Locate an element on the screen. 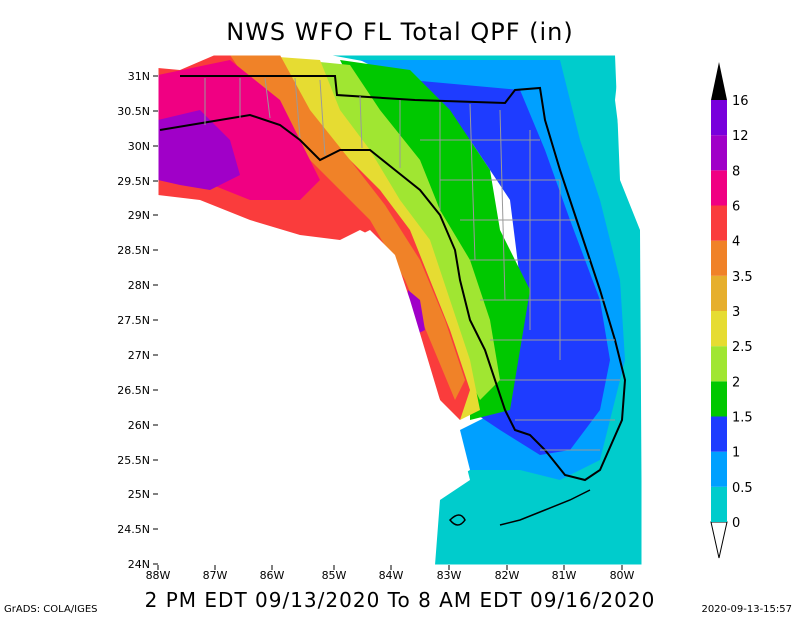 This screenshot has width=800, height=618. colorbar-label: 4 is located at coordinates (736, 242).